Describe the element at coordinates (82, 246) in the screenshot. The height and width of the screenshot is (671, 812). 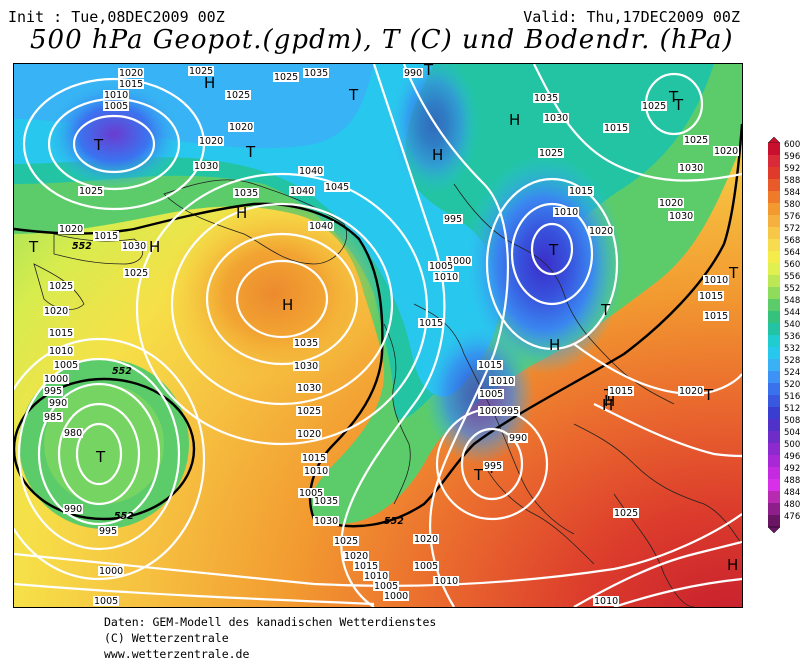
I see `contour-552-label: 552` at that location.